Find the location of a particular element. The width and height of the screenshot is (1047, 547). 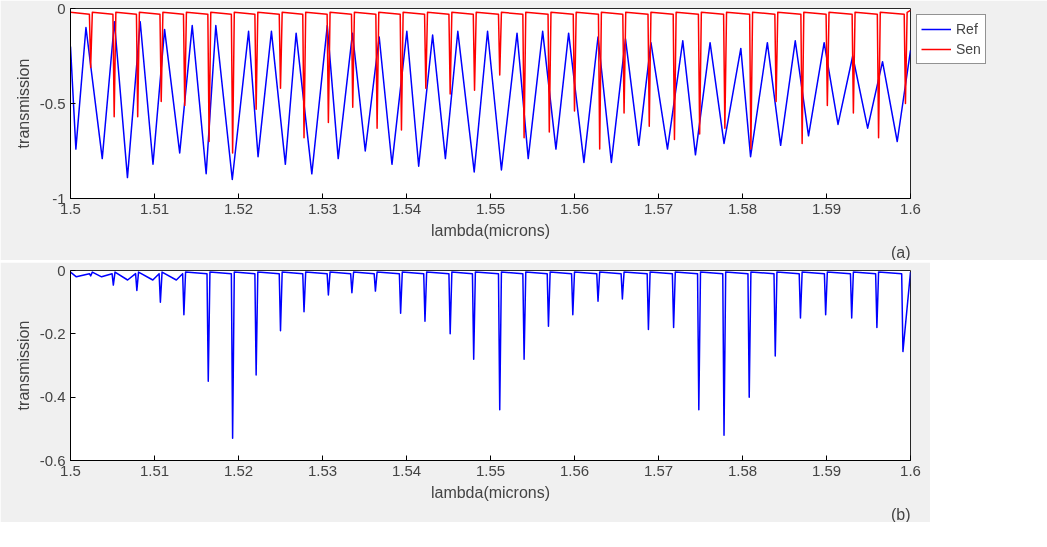

legend-label: Ref is located at coordinates (967, 29).